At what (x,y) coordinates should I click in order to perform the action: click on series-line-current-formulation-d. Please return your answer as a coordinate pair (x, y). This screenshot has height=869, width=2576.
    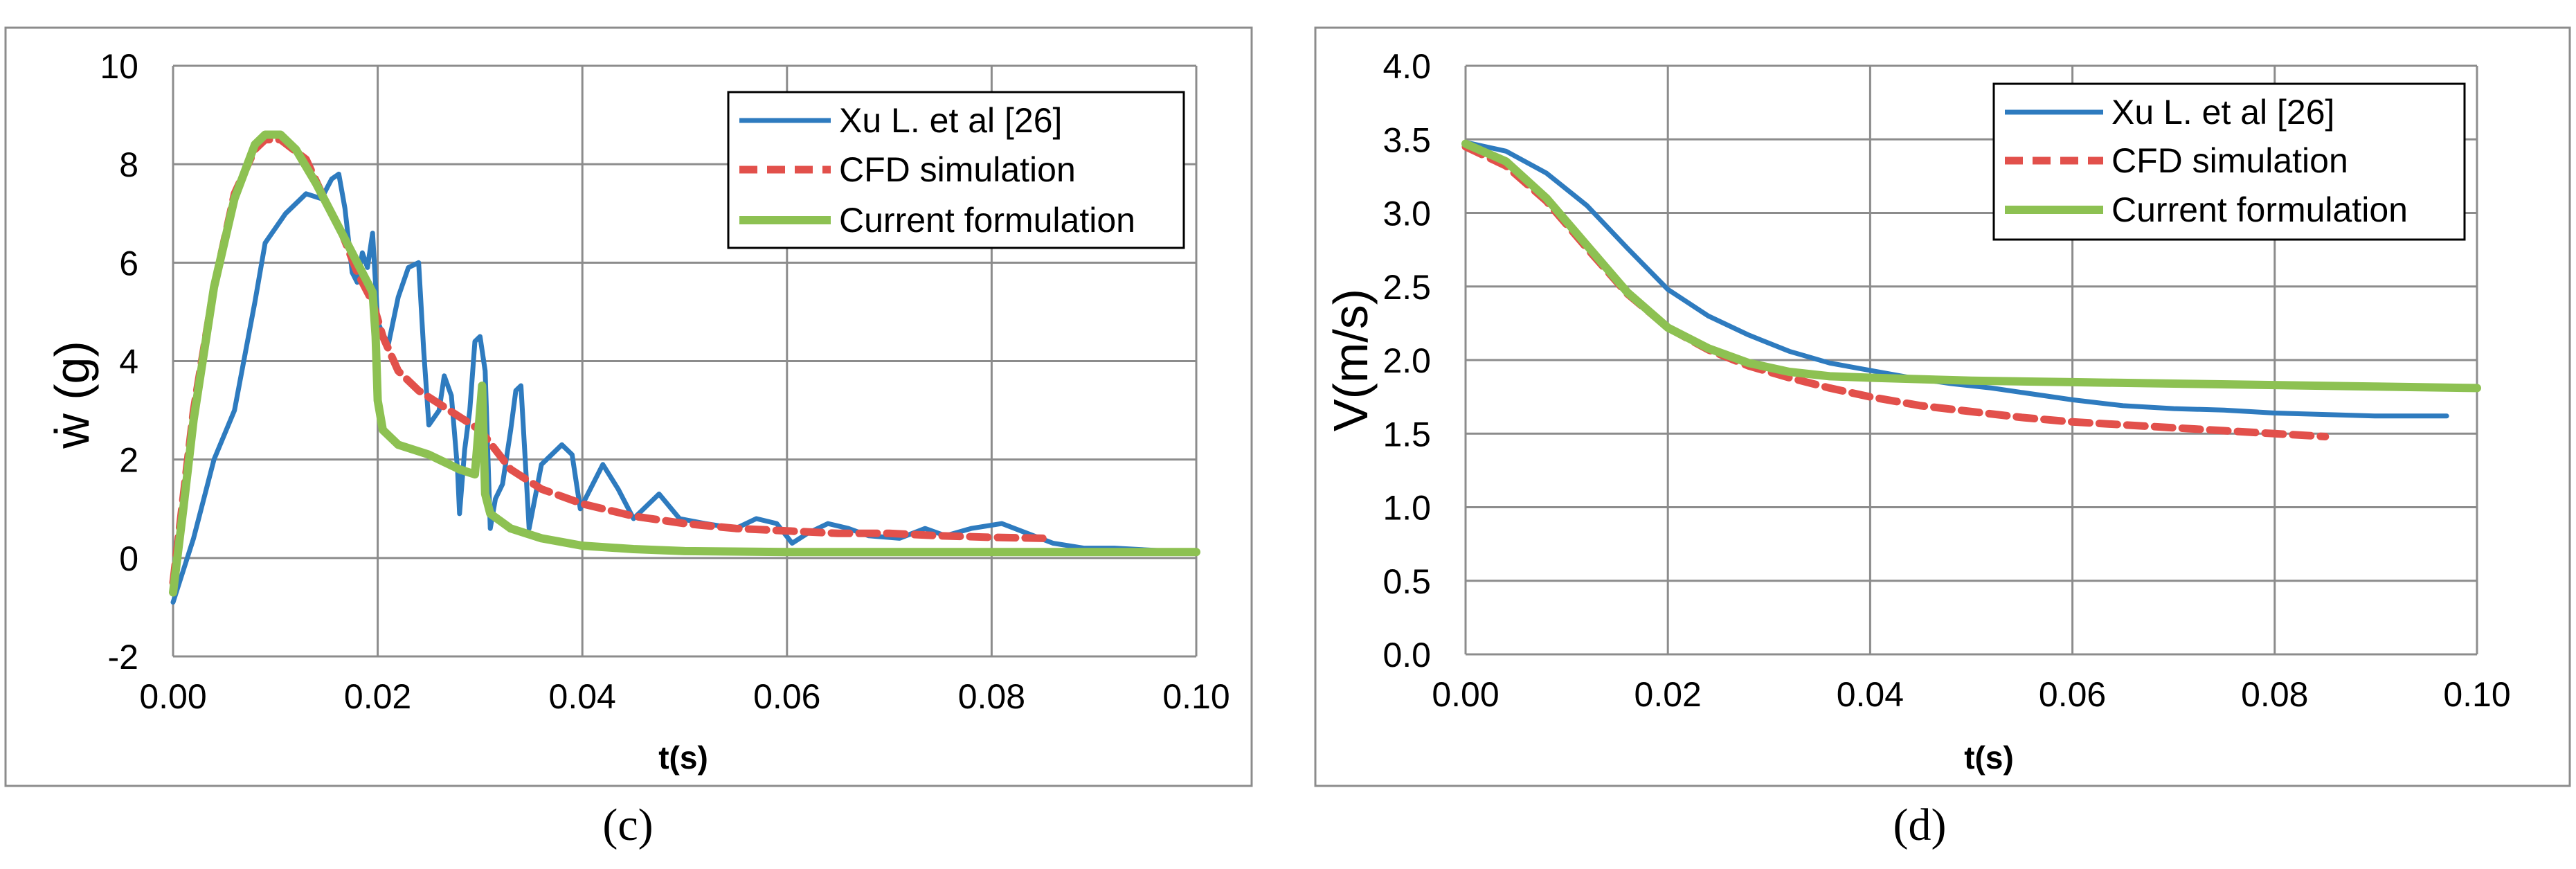
    Looking at the image, I should click on (1971, 266).